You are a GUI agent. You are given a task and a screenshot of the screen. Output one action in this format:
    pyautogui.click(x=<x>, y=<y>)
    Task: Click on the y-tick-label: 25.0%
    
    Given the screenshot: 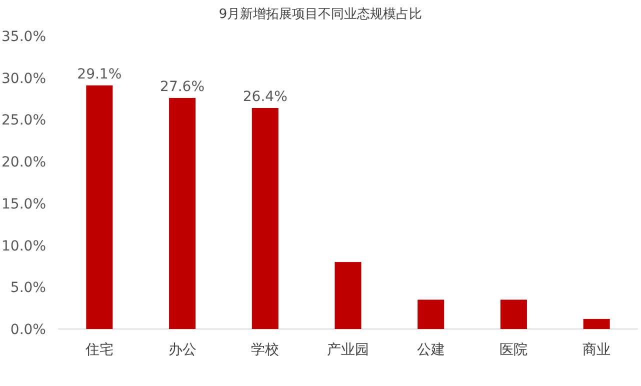 What is the action you would take?
    pyautogui.click(x=24, y=120)
    